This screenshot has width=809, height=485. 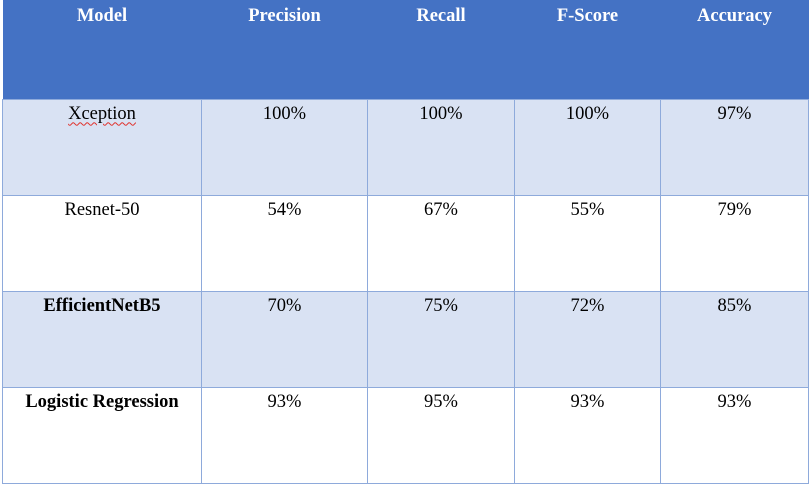 What do you see at coordinates (587, 16) in the screenshot?
I see `header-f-score: F-Score` at bounding box center [587, 16].